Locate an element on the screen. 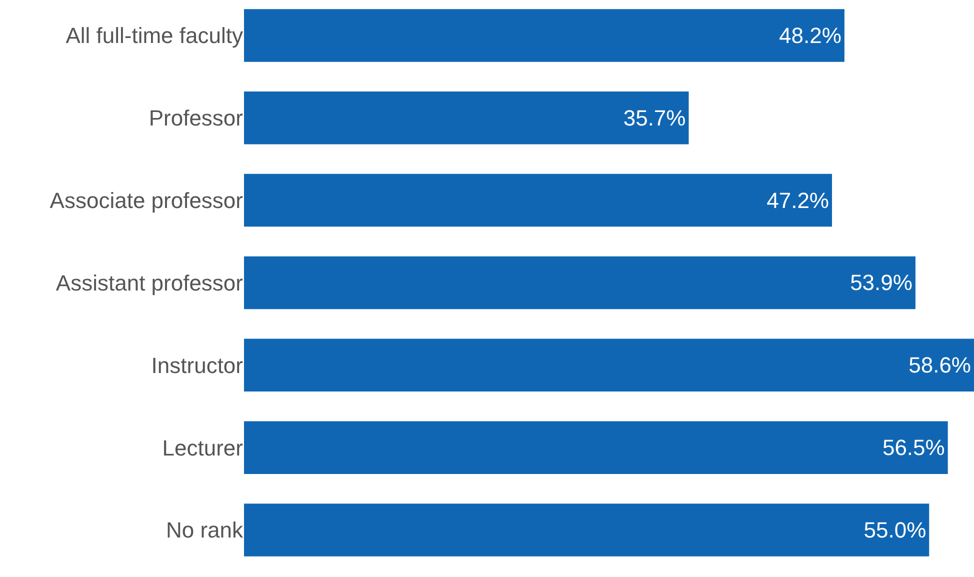 This screenshot has width=974, height=577. data-label: 55.0% is located at coordinates (895, 530).